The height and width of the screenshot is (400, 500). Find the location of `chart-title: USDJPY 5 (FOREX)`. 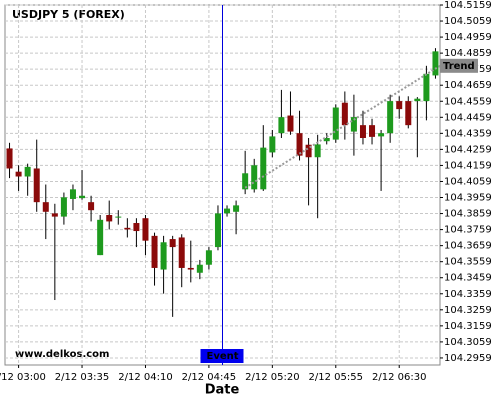

chart-title: USDJPY 5 (FOREX) is located at coordinates (68, 14).